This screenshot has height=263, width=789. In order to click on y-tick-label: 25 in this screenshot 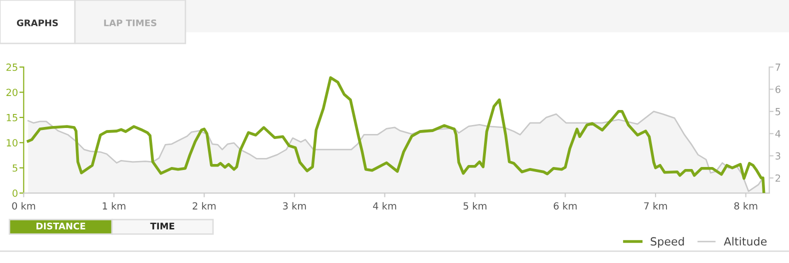, I will do `click(12, 67)`.